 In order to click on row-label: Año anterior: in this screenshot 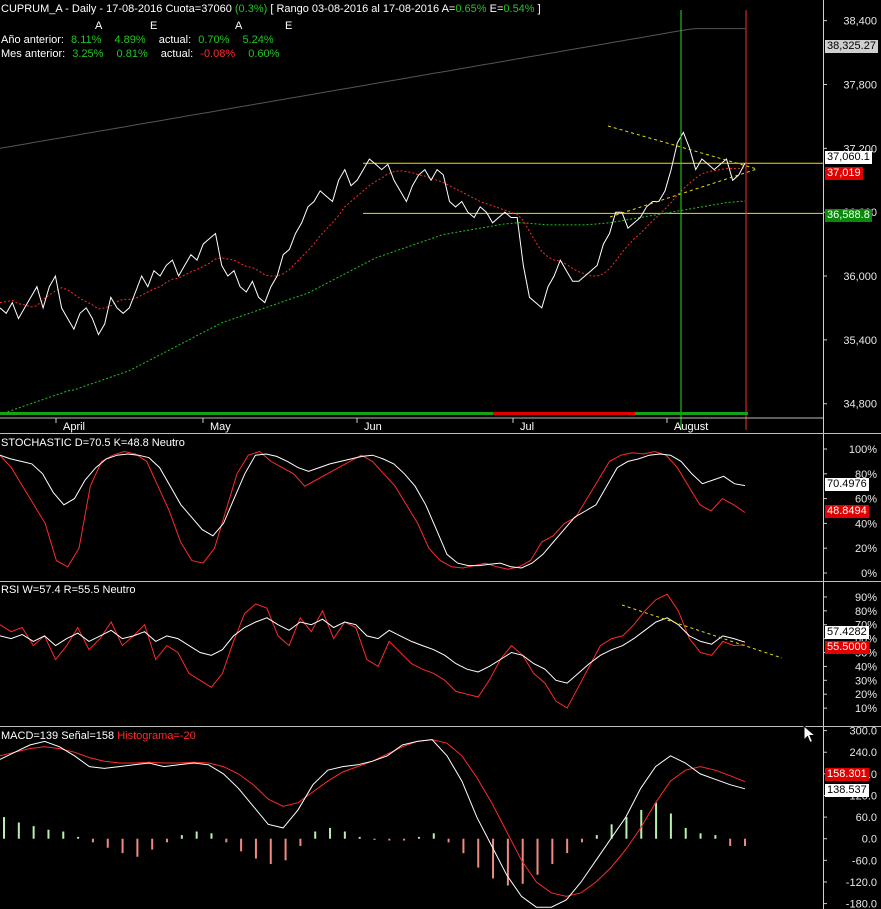, I will do `click(32, 40)`.